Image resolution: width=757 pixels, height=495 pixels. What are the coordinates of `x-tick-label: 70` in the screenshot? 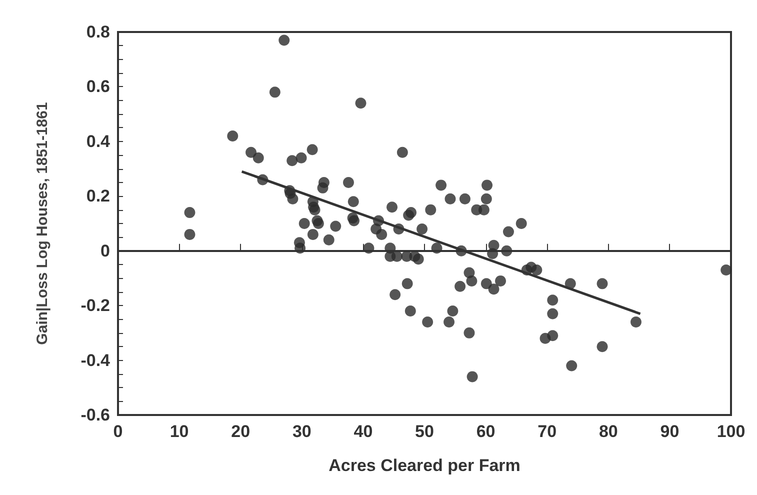 It's located at (547, 431).